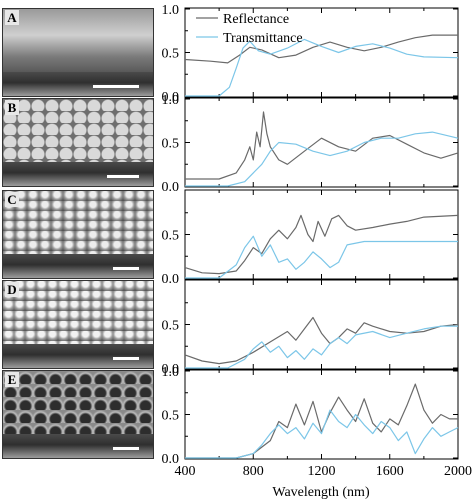 The width and height of the screenshot is (474, 500). What do you see at coordinates (185, 471) in the screenshot?
I see `x-tick-label: 400` at bounding box center [185, 471].